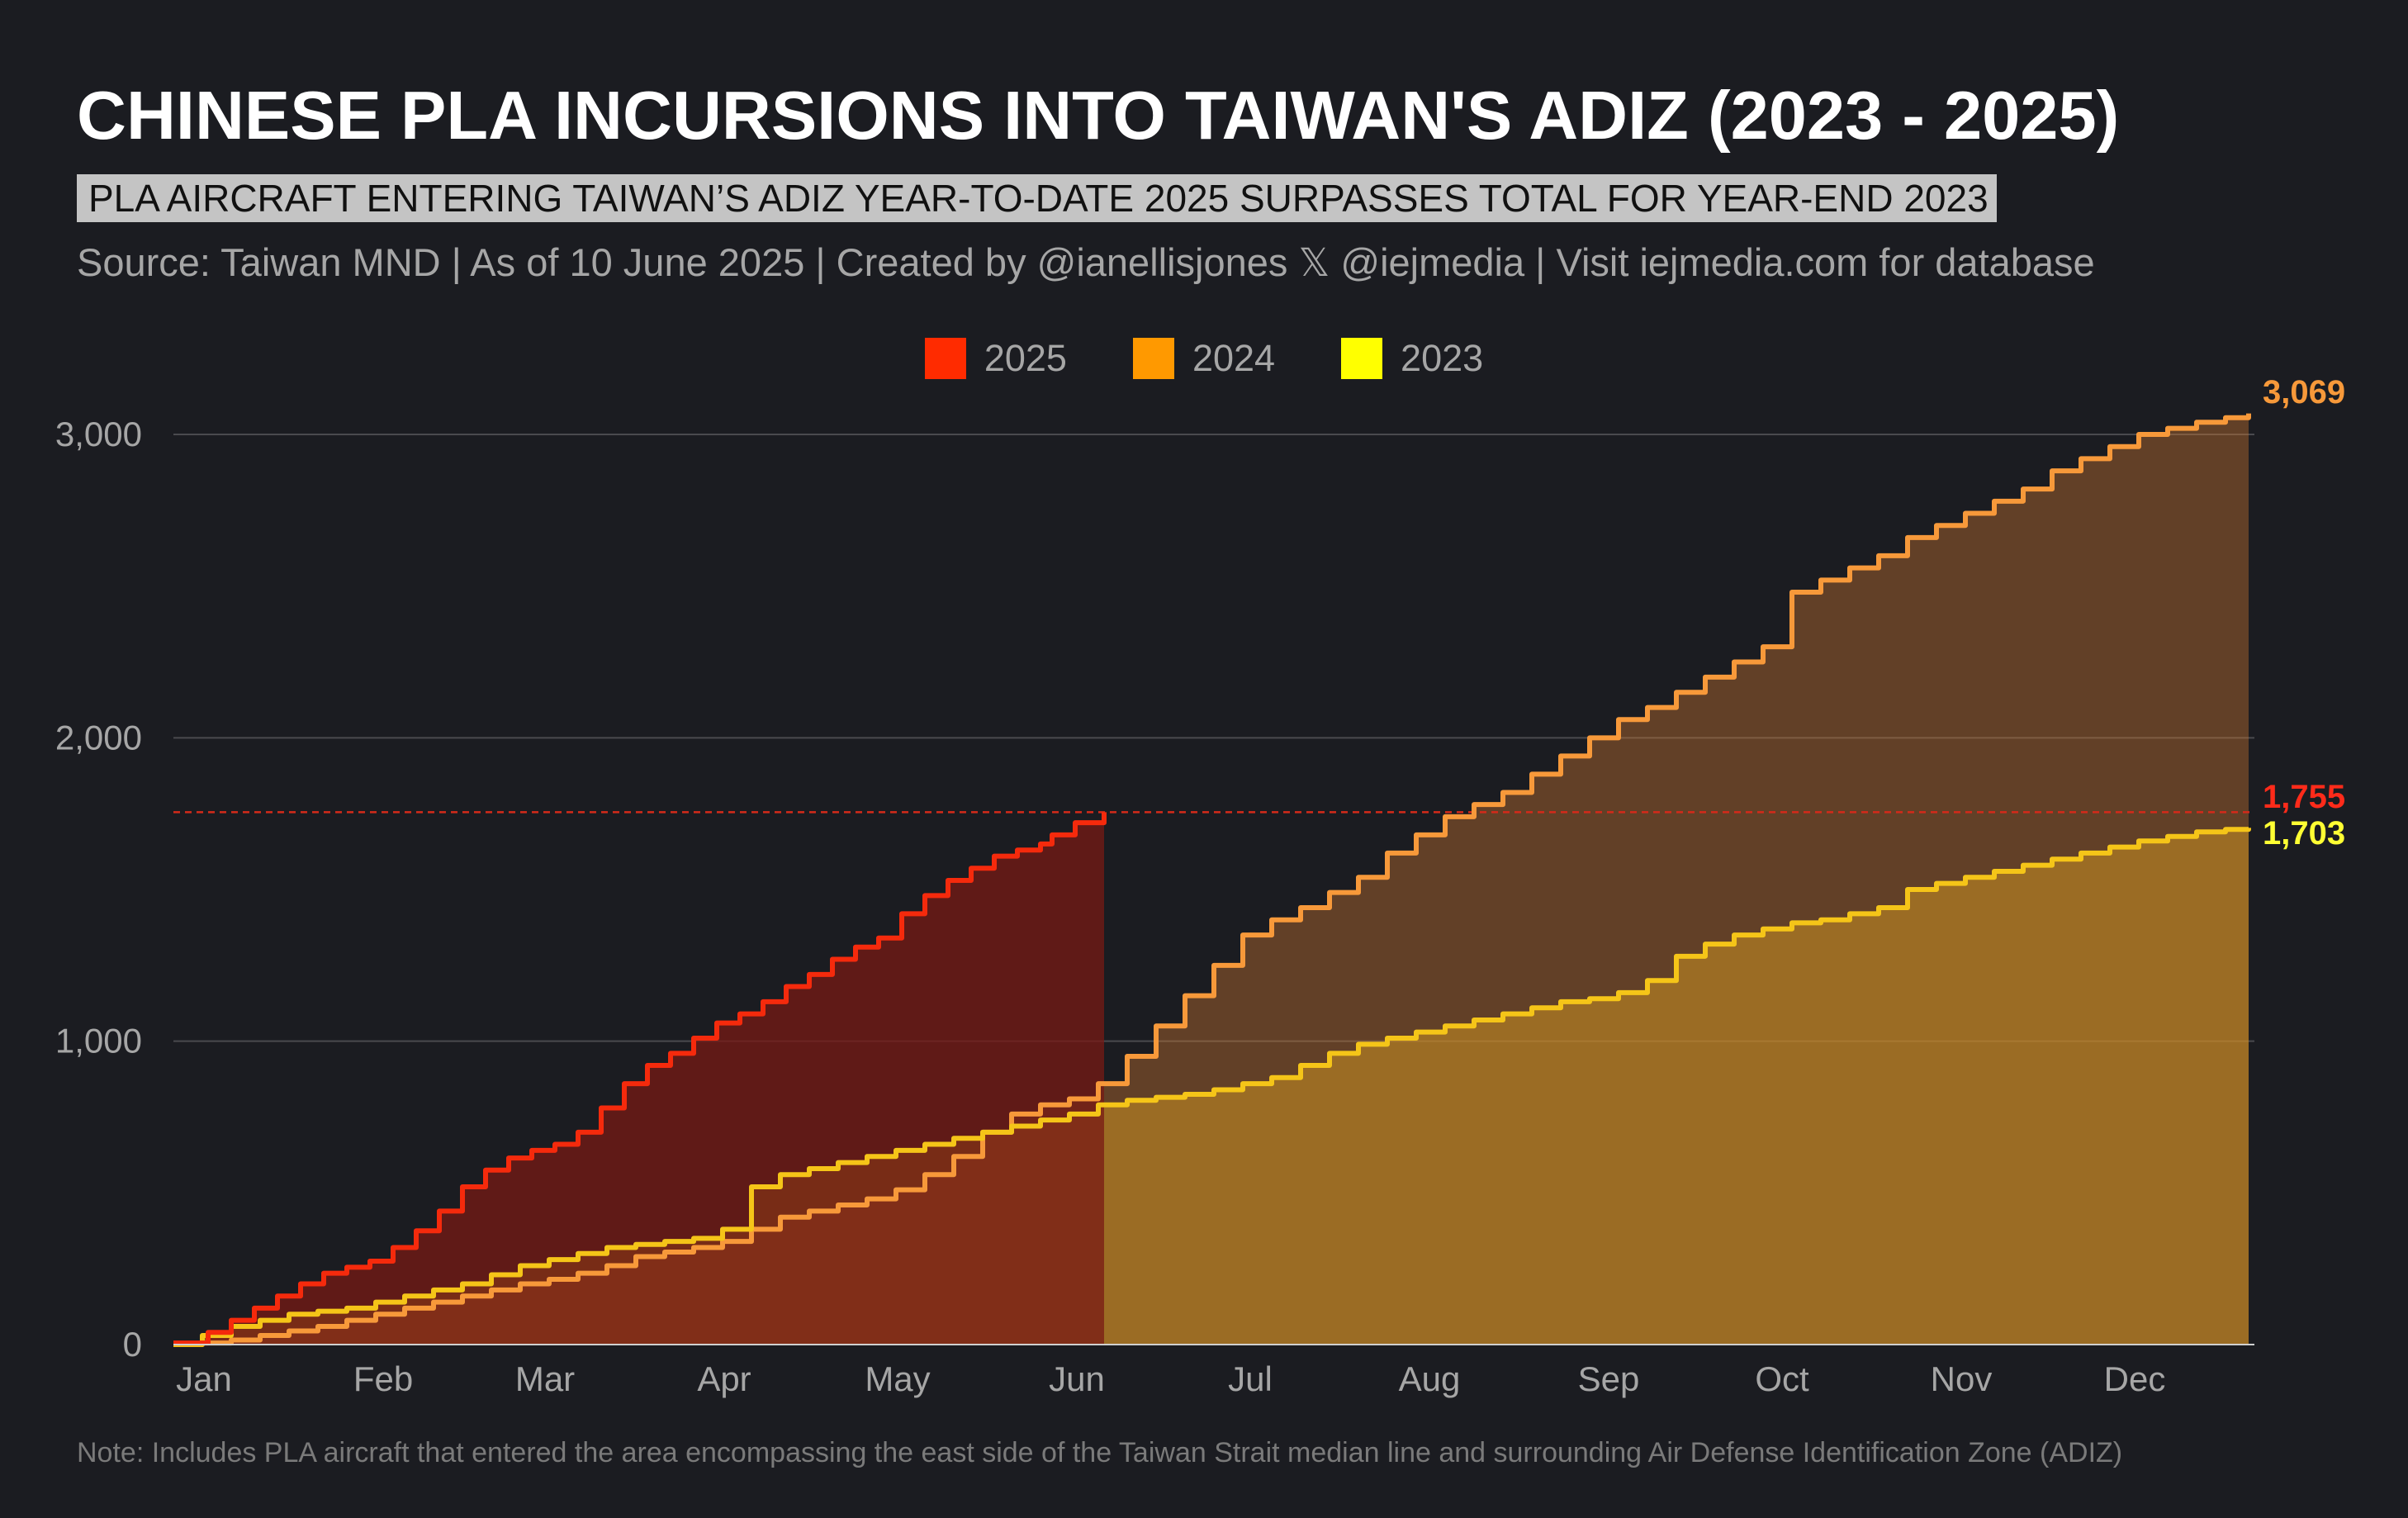 The image size is (2408, 1518). What do you see at coordinates (1962, 1378) in the screenshot?
I see `x-tick-label: Nov` at bounding box center [1962, 1378].